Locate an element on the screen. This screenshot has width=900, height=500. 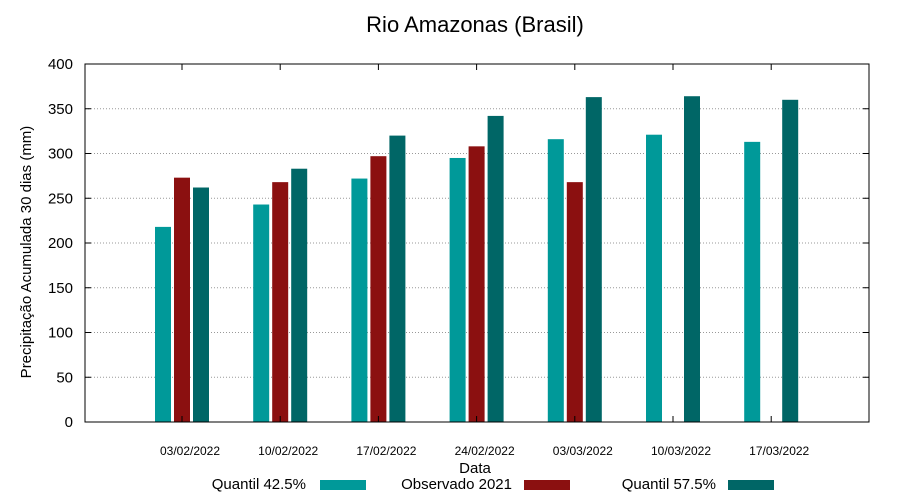
x-tick-label: 24/02/2022 is located at coordinates (485, 451).